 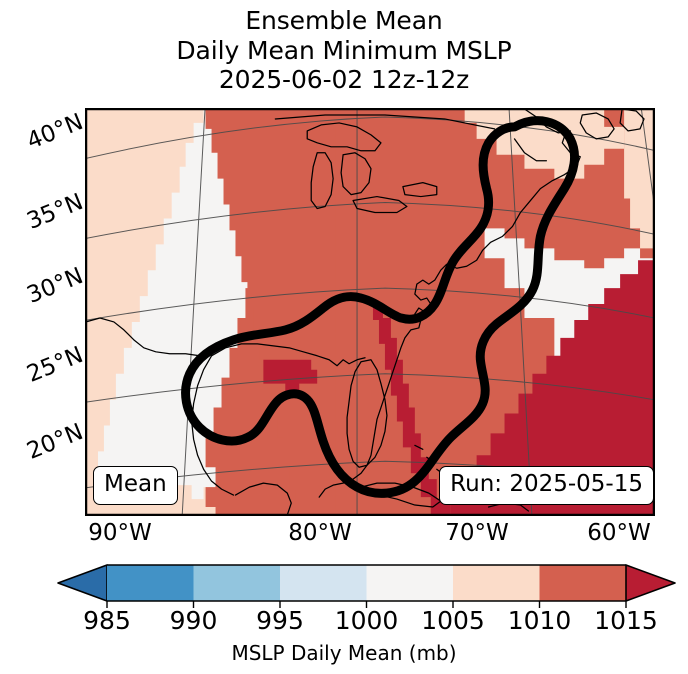 I want to click on lake-erie, so click(x=380, y=204).